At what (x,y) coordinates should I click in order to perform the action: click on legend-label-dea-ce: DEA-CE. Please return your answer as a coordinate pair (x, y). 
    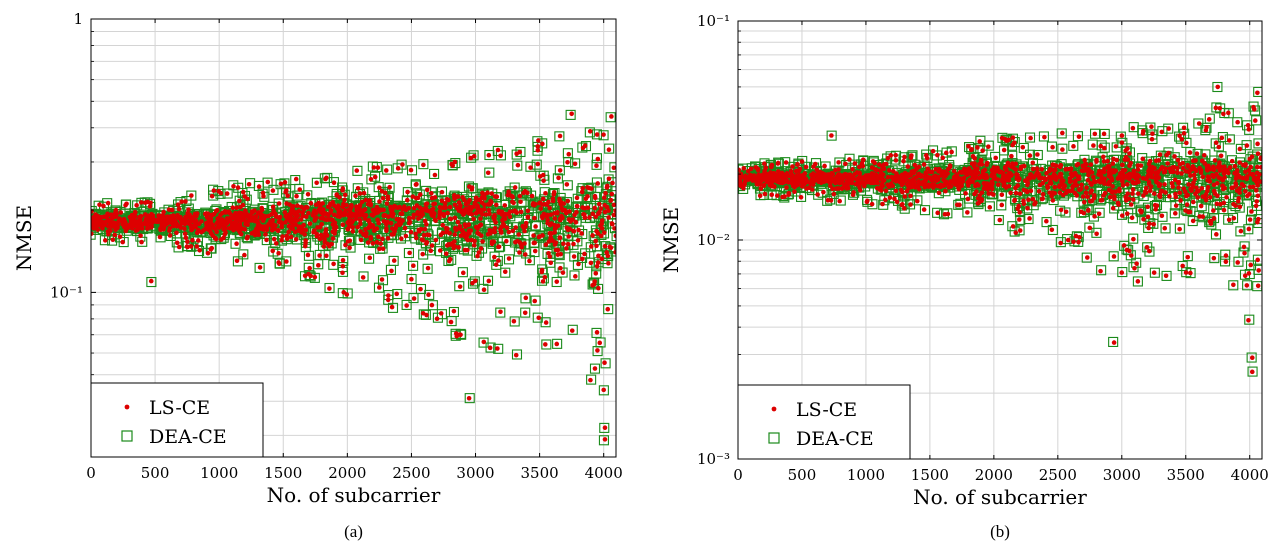
    Looking at the image, I should click on (188, 437).